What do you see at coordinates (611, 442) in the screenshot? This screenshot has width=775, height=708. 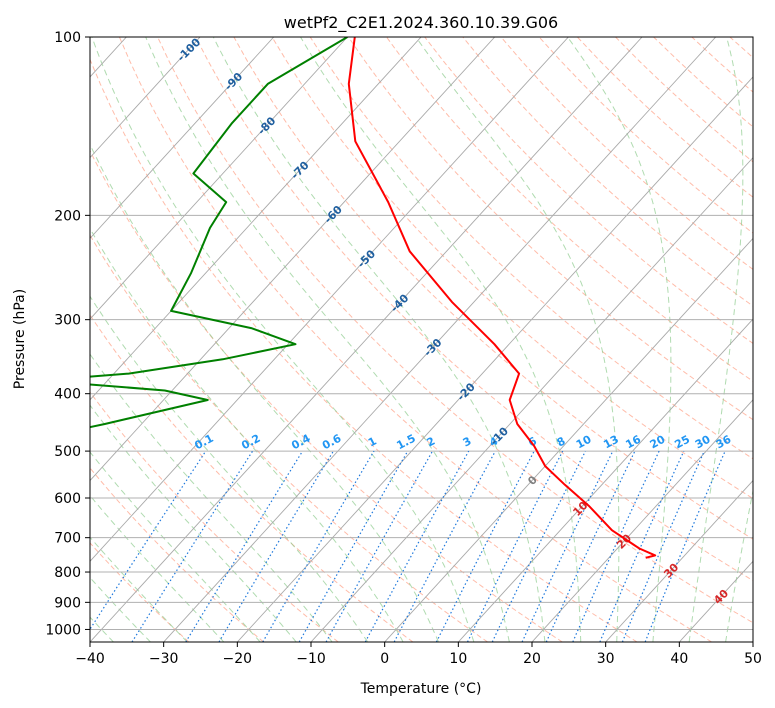 I see `mixing-ratio-label: 13` at bounding box center [611, 442].